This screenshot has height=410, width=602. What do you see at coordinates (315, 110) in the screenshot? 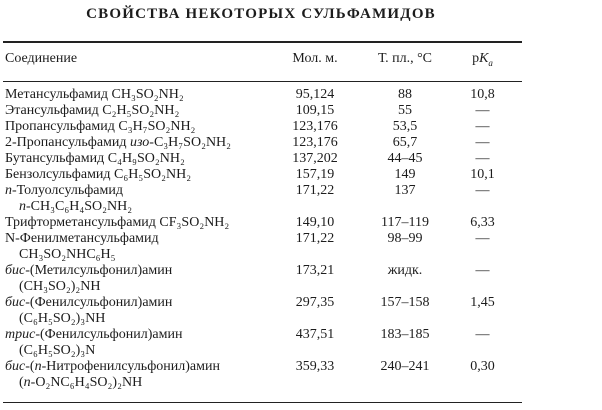
I see `mol-mass: 109,15` at bounding box center [315, 110].